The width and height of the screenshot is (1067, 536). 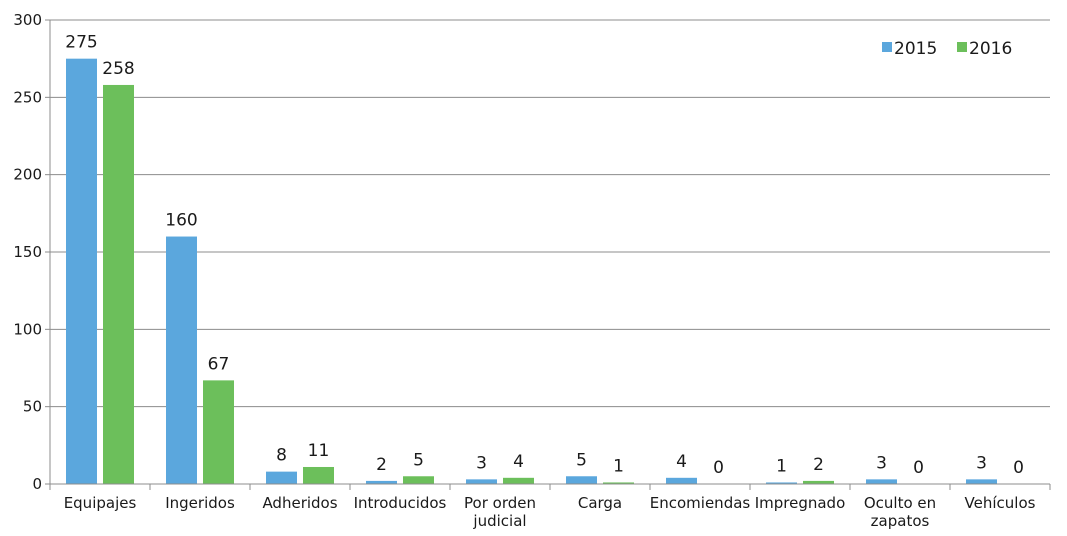 What do you see at coordinates (518, 462) in the screenshot?
I see `data-label-2016-4: 4` at bounding box center [518, 462].